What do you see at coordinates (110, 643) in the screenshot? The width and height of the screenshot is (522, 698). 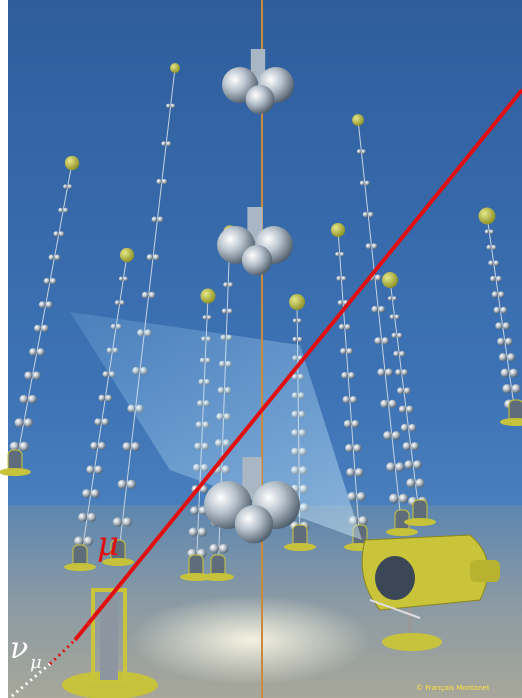 I see `junction-box` at bounding box center [110, 643].